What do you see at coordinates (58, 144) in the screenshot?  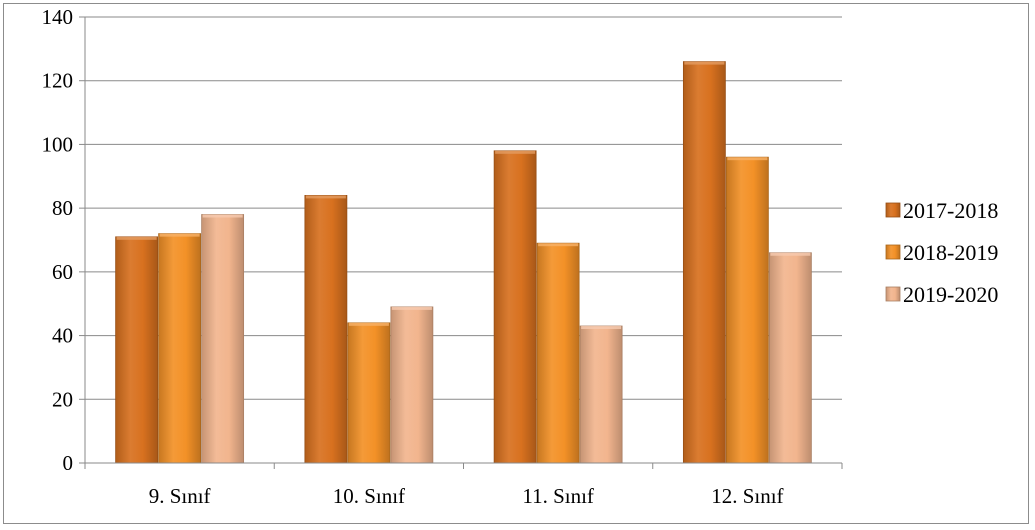 I see `y-tick-label: 100` at bounding box center [58, 144].